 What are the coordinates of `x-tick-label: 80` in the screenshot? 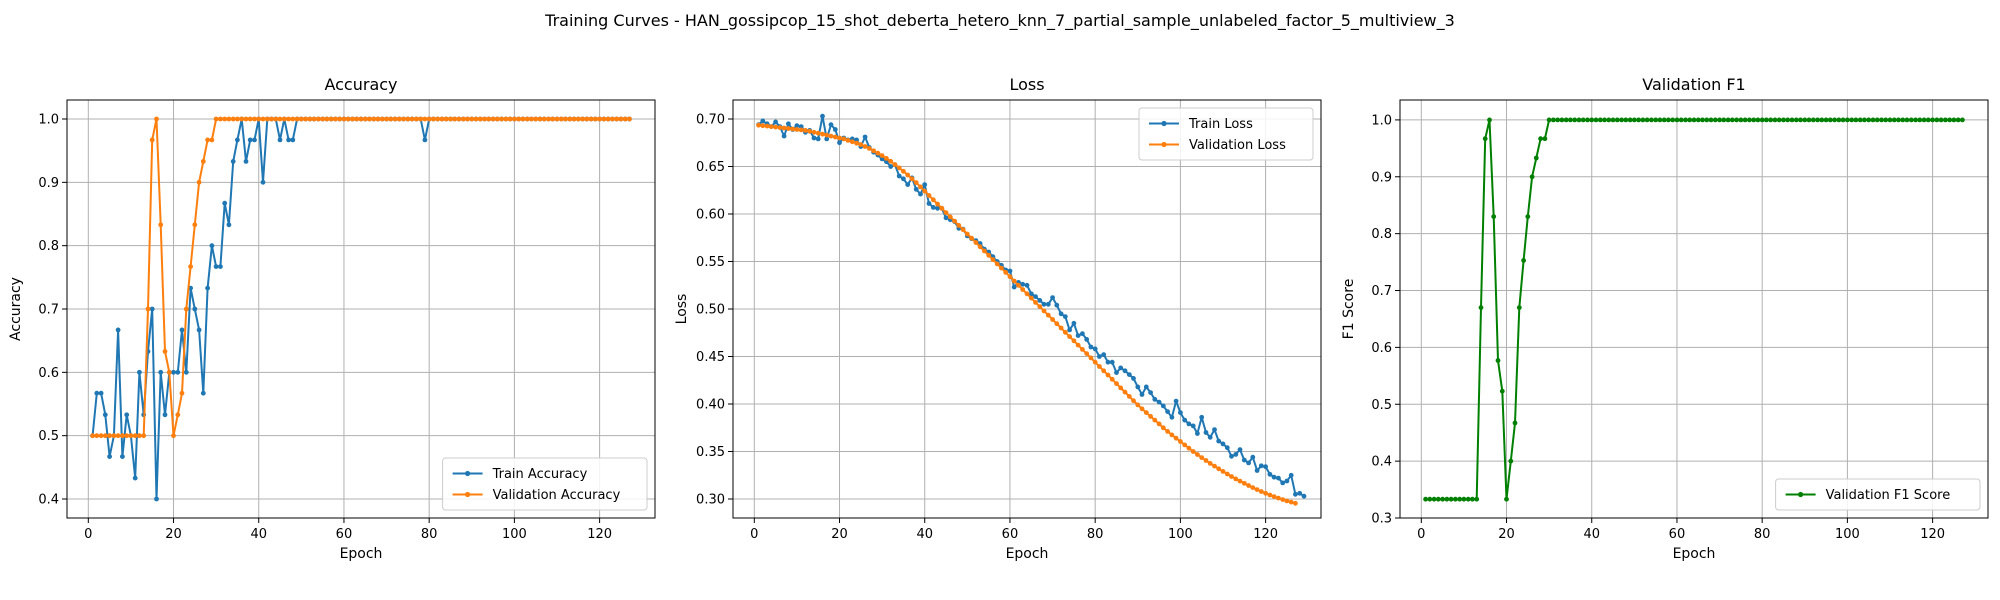 It's located at (429, 534).